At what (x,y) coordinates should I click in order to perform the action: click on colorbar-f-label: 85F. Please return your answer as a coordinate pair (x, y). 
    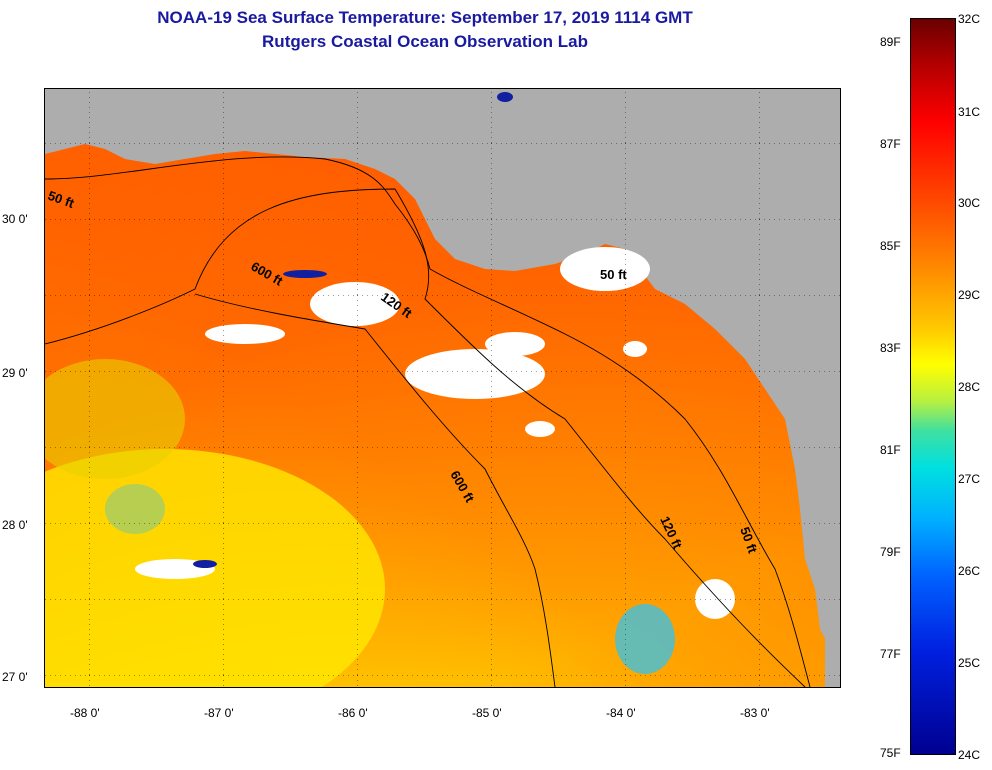
    Looking at the image, I should click on (890, 246).